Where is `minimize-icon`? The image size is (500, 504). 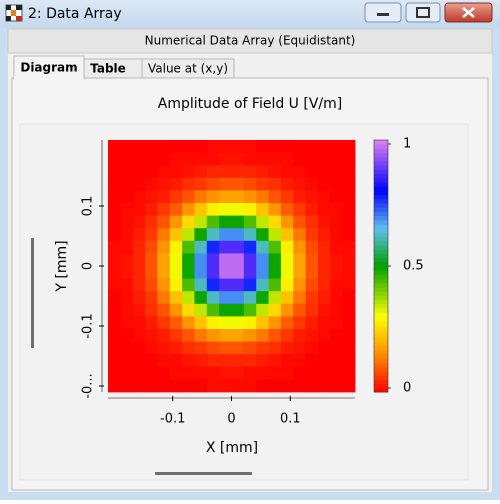 minimize-icon is located at coordinates (383, 14).